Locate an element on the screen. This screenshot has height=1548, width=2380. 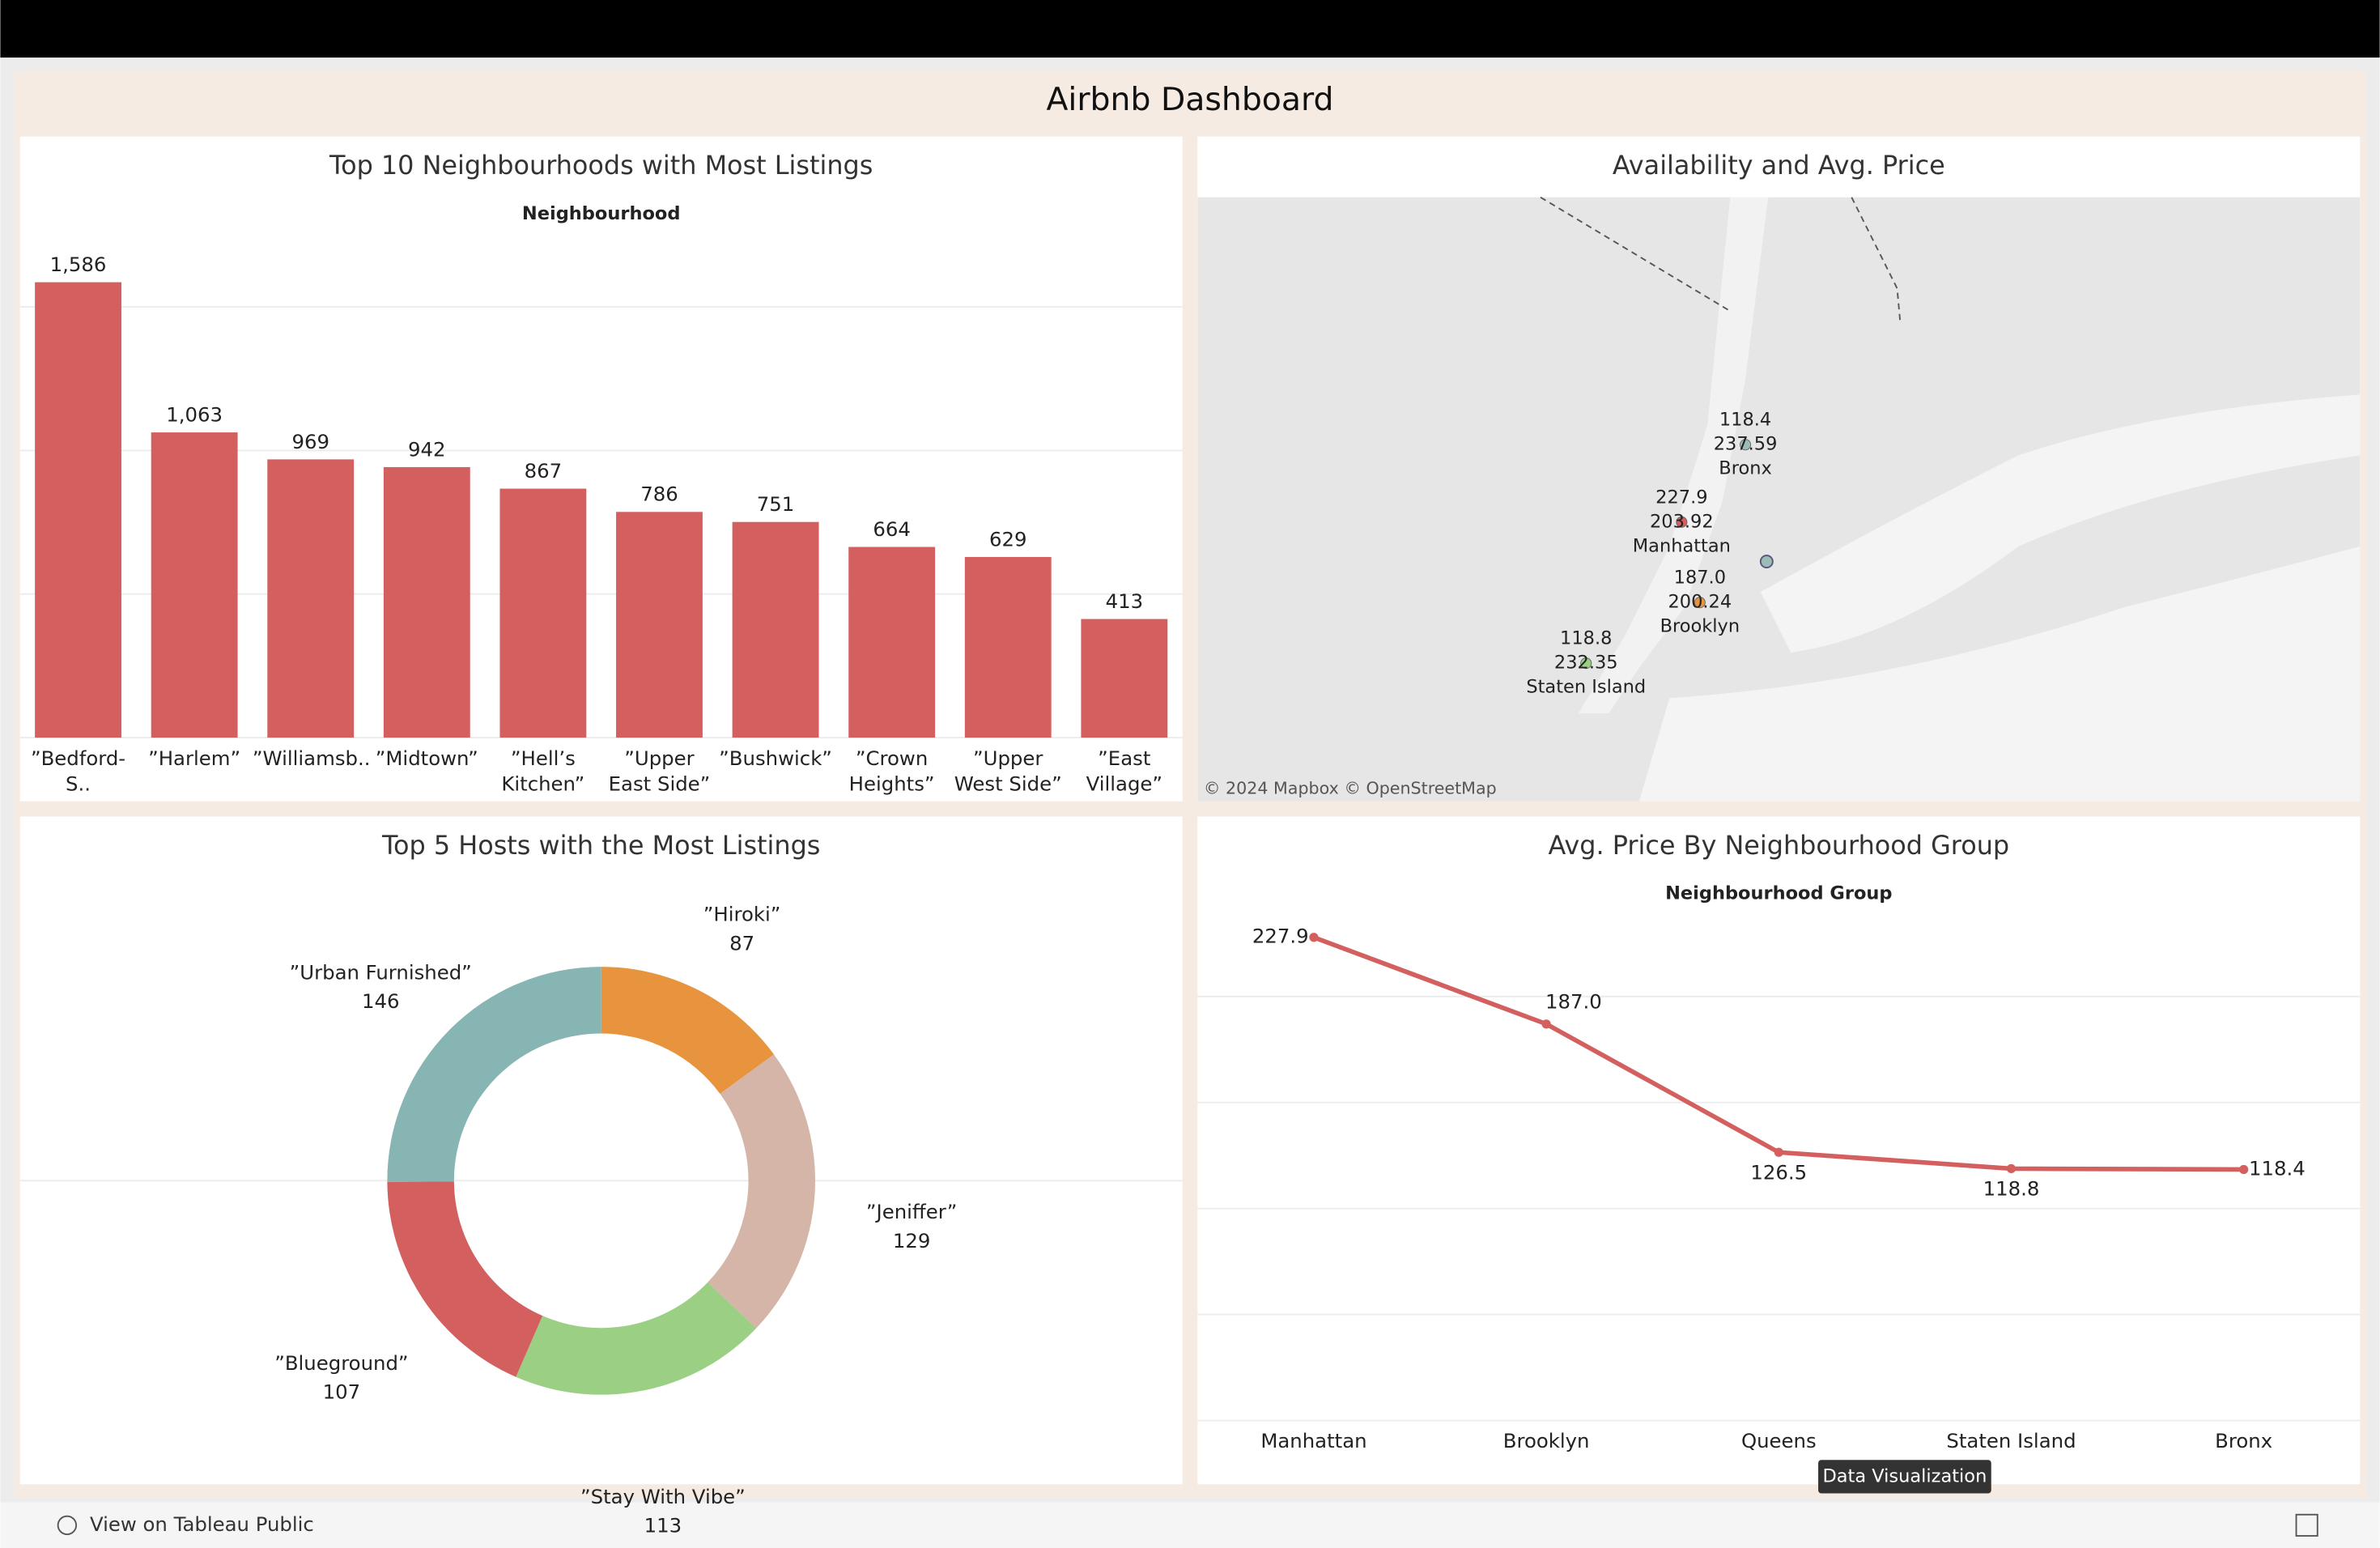
chart-title: Top 5 Hosts with the Most Listings is located at coordinates (601, 845).